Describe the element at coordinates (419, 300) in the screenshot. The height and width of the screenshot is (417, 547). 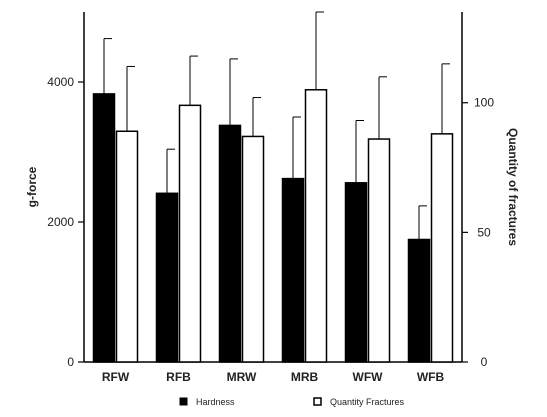
I see `bar-hardness-wfb` at that location.